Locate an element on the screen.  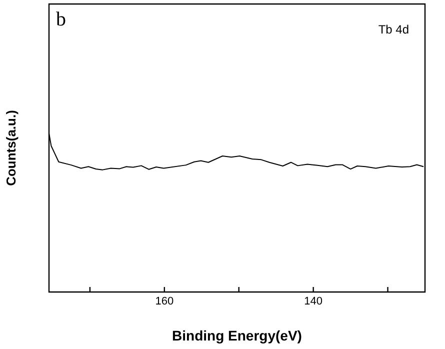
y-axis-title: Counts(a.u.) is located at coordinates (10, 148).